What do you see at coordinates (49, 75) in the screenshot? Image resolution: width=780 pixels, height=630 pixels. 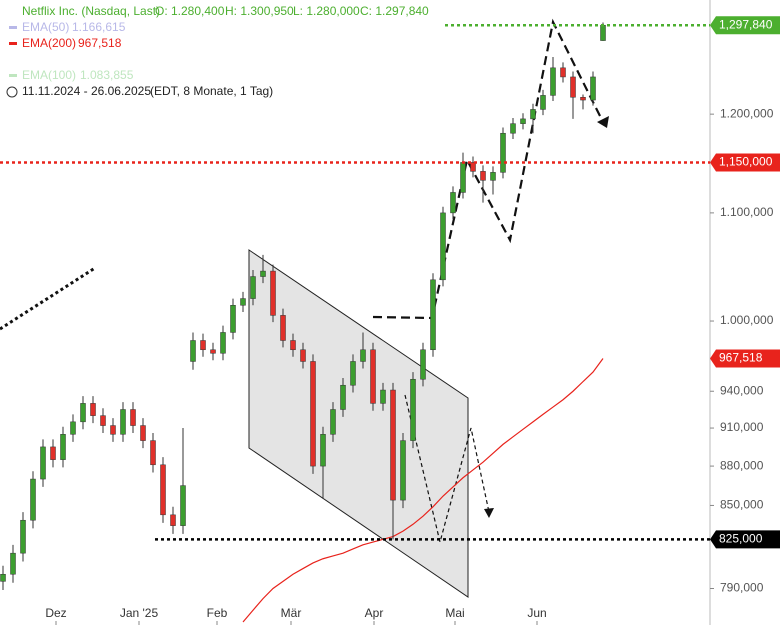 I see `legend-name: EMA(100)` at bounding box center [49, 75].